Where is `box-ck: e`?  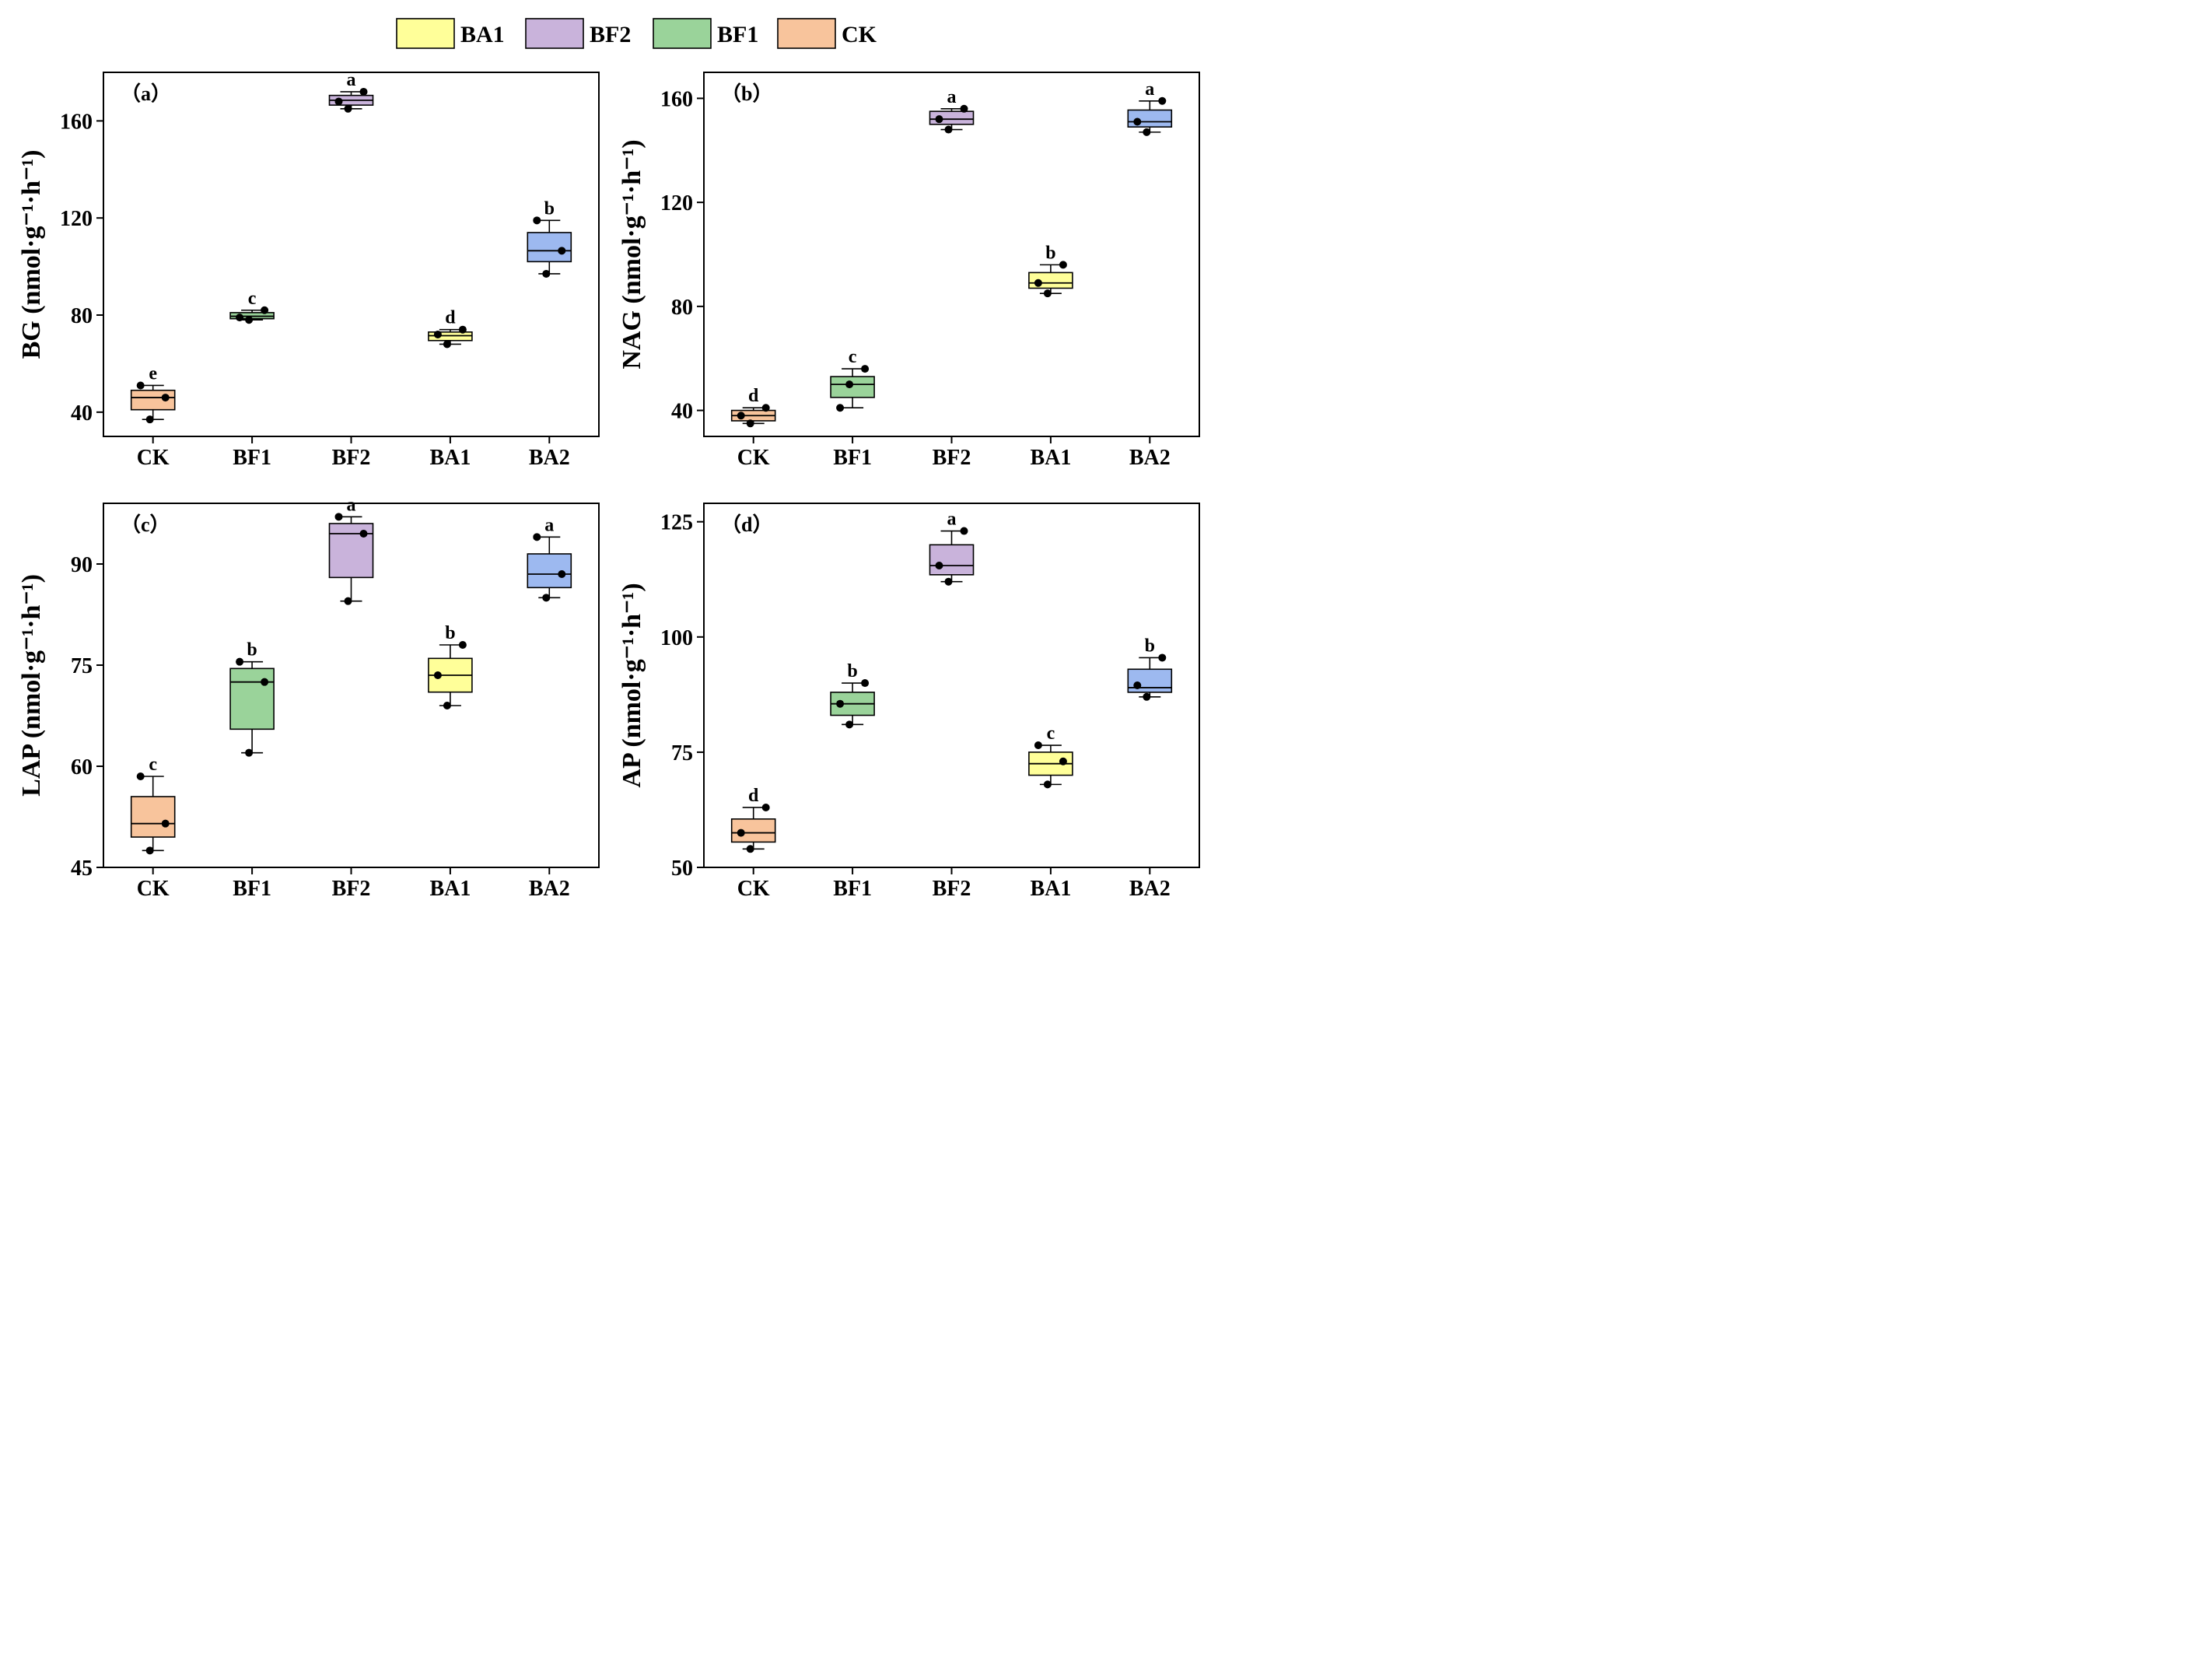
box-ck: e is located at coordinates (153, 394).